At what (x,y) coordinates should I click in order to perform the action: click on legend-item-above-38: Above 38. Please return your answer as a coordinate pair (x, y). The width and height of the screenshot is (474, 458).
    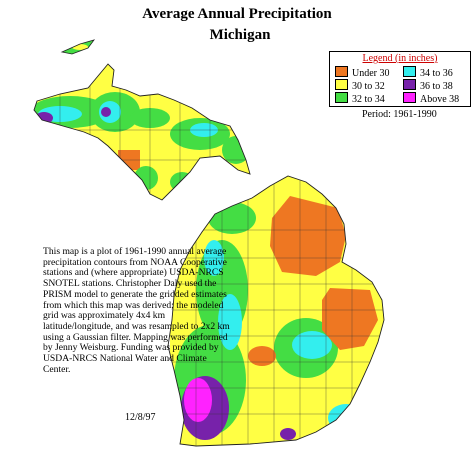
    Looking at the image, I should click on (431, 98).